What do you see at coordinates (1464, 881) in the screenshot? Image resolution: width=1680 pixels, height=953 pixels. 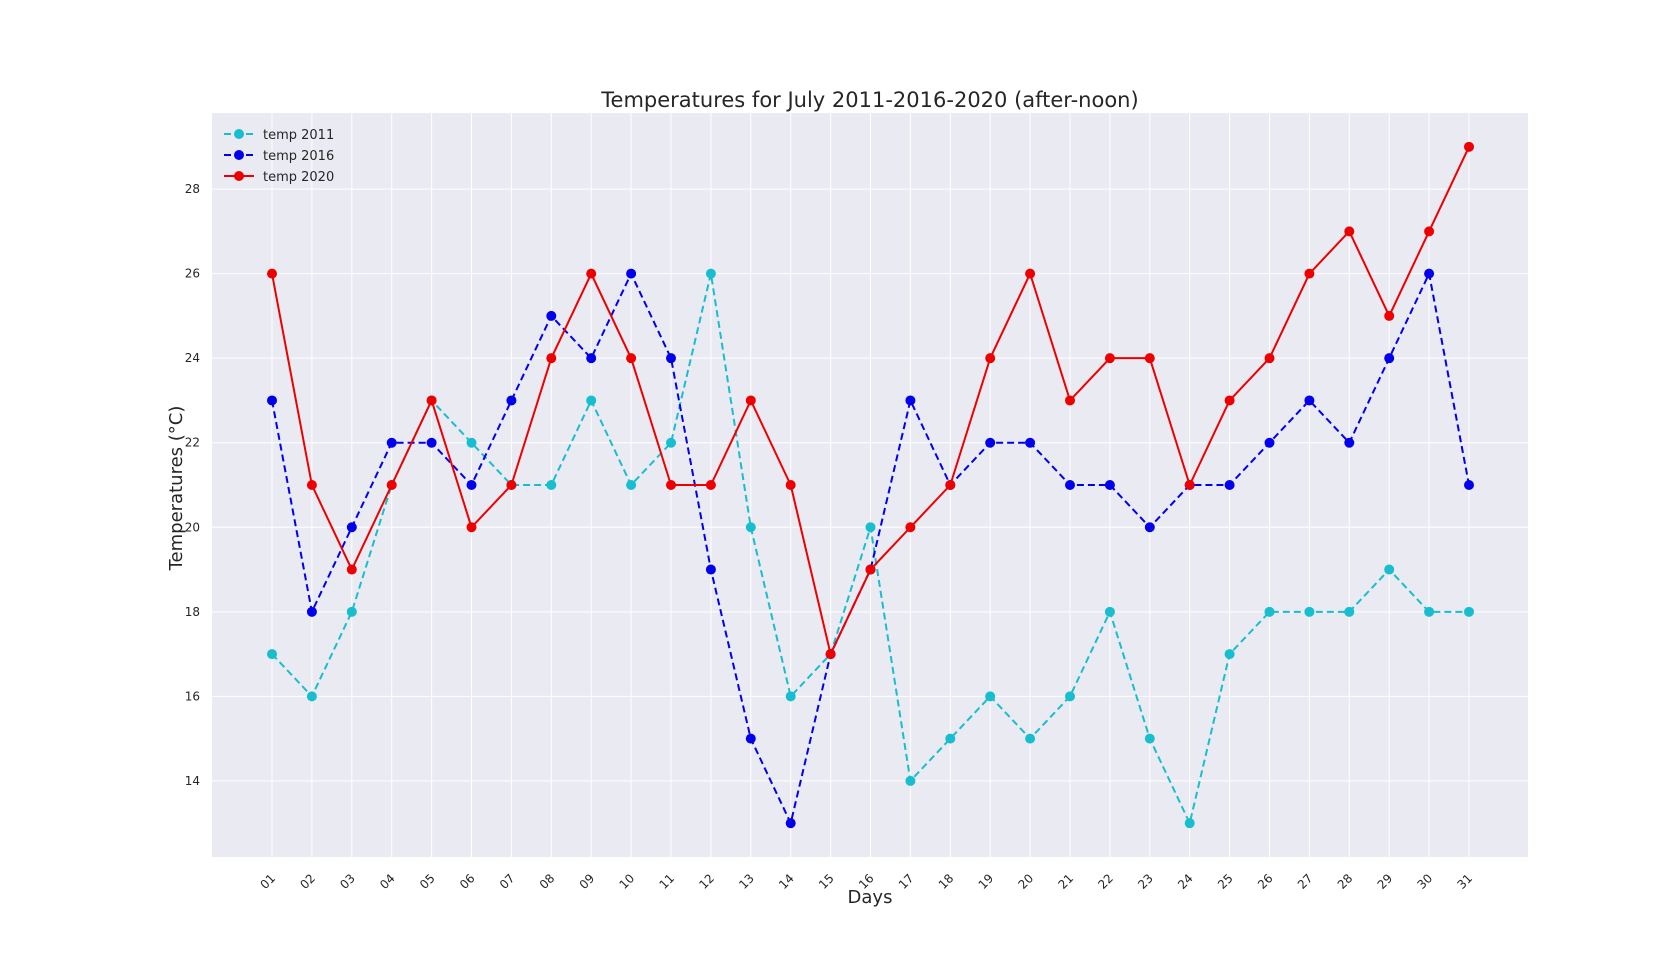 I see `x-tick-label: 31` at bounding box center [1464, 881].